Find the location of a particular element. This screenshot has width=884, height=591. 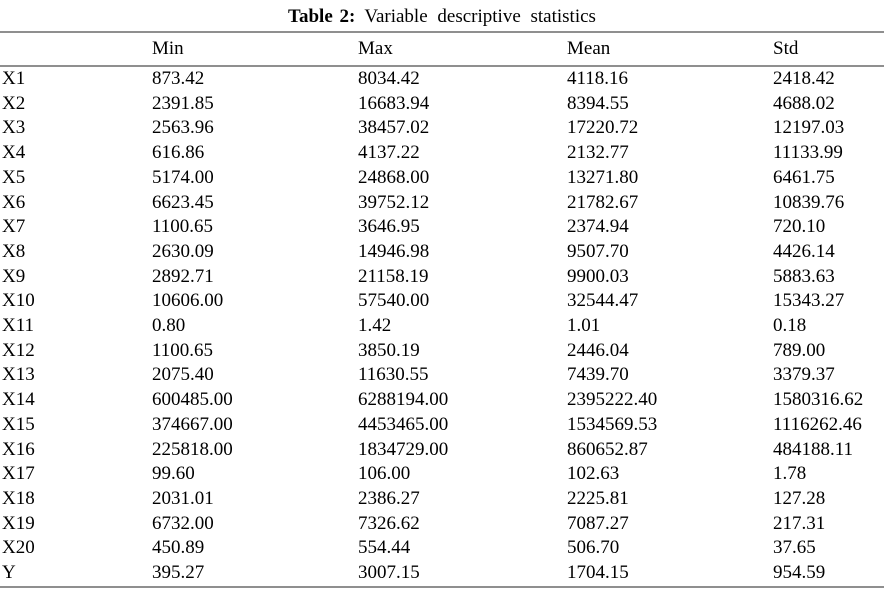

header-row: Min Max Mean Std is located at coordinates (442, 49).